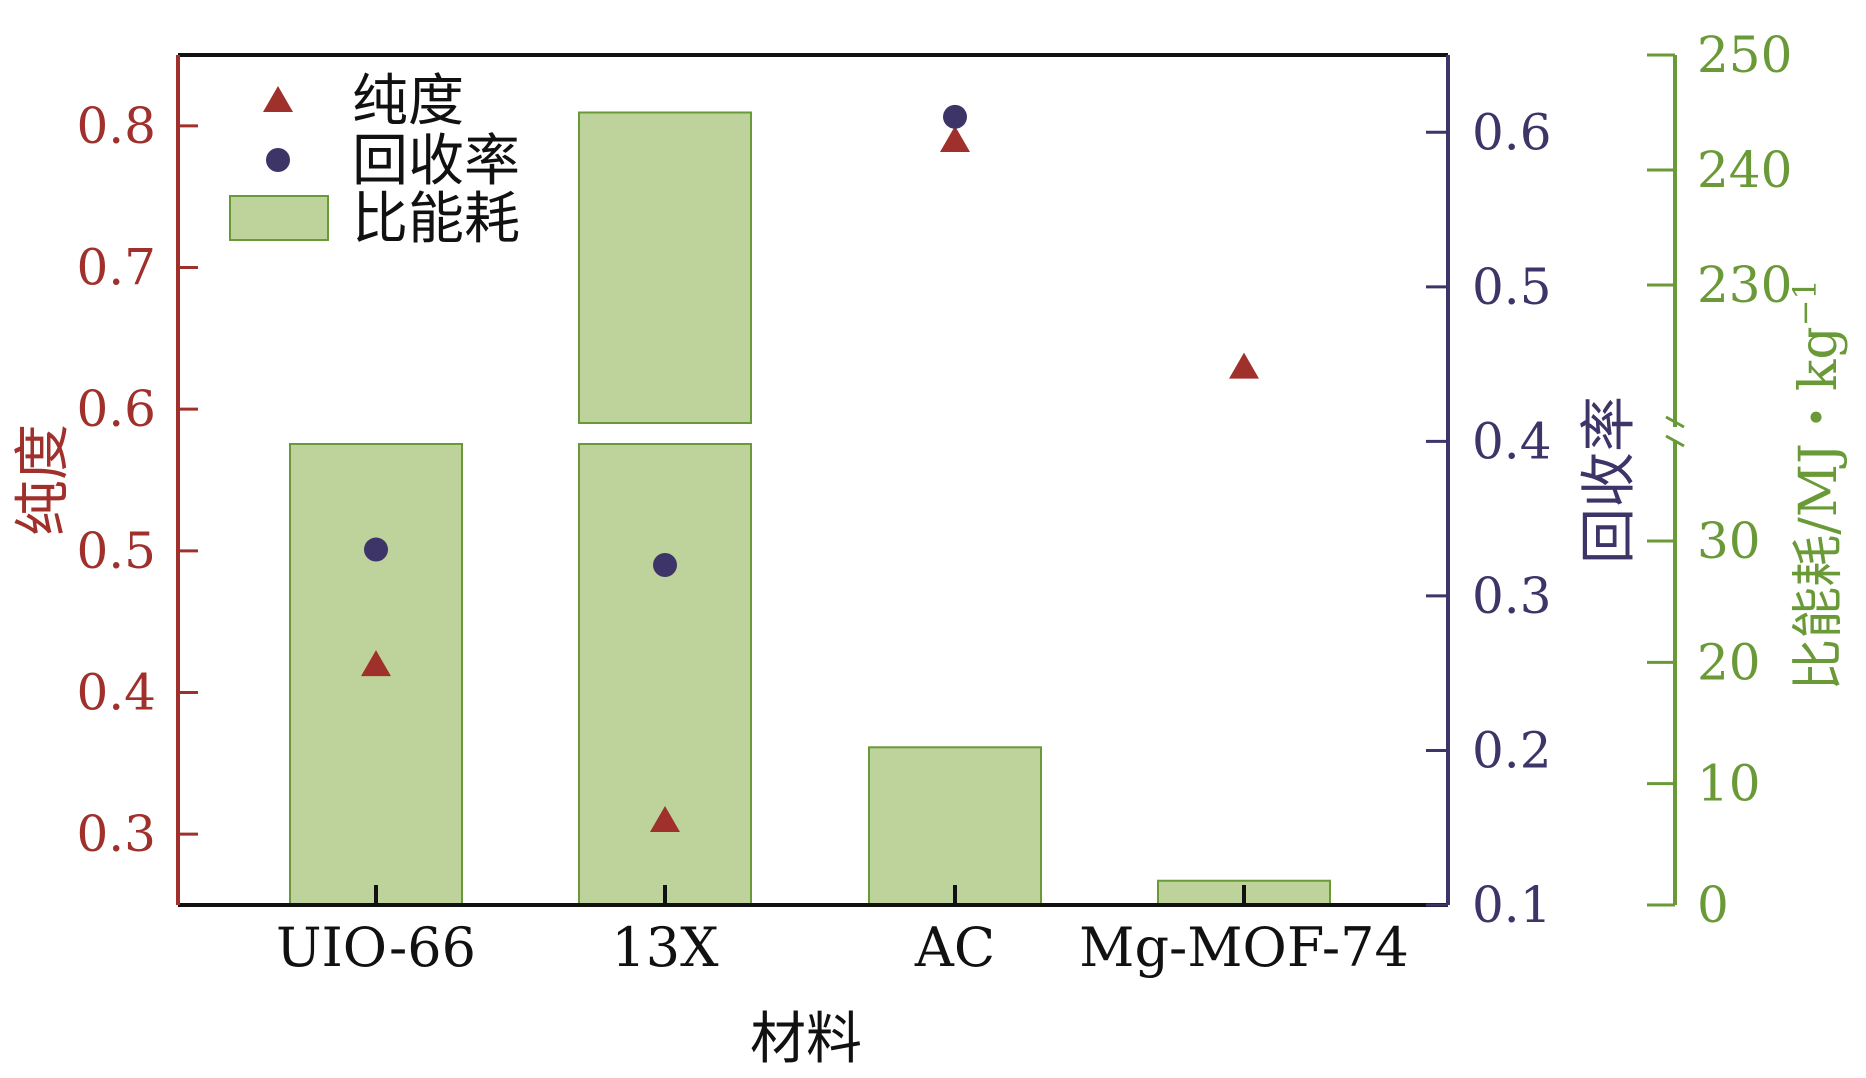 The height and width of the screenshot is (1078, 1866). Describe the element at coordinates (1819, 508) in the screenshot. I see `energy-axis-title-text: 比能耗/MJ・kg` at that location.